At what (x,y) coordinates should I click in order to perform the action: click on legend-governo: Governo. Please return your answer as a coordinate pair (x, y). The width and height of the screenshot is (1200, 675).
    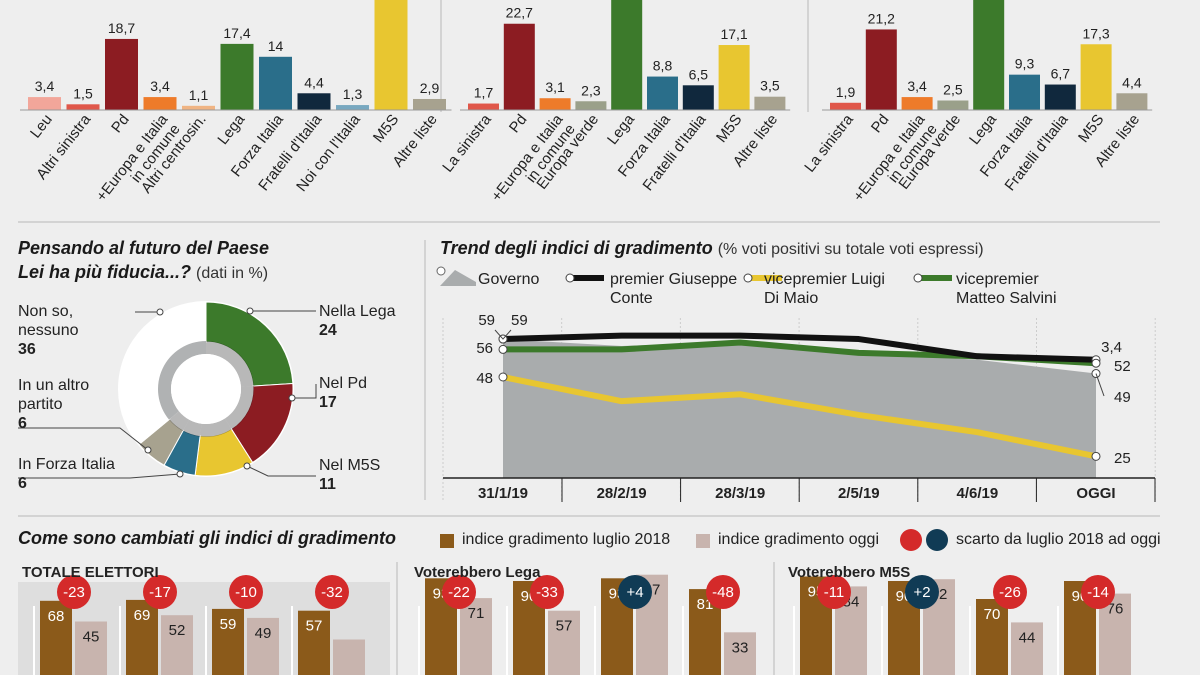
    Looking at the image, I should click on (509, 279).